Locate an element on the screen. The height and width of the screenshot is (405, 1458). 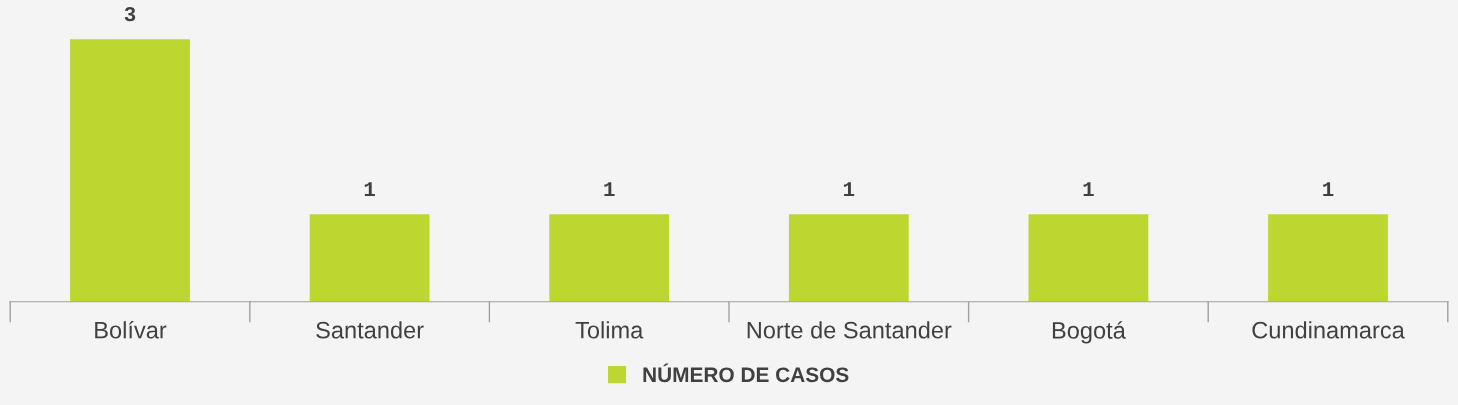
x-tick-label: Santander is located at coordinates (370, 330).